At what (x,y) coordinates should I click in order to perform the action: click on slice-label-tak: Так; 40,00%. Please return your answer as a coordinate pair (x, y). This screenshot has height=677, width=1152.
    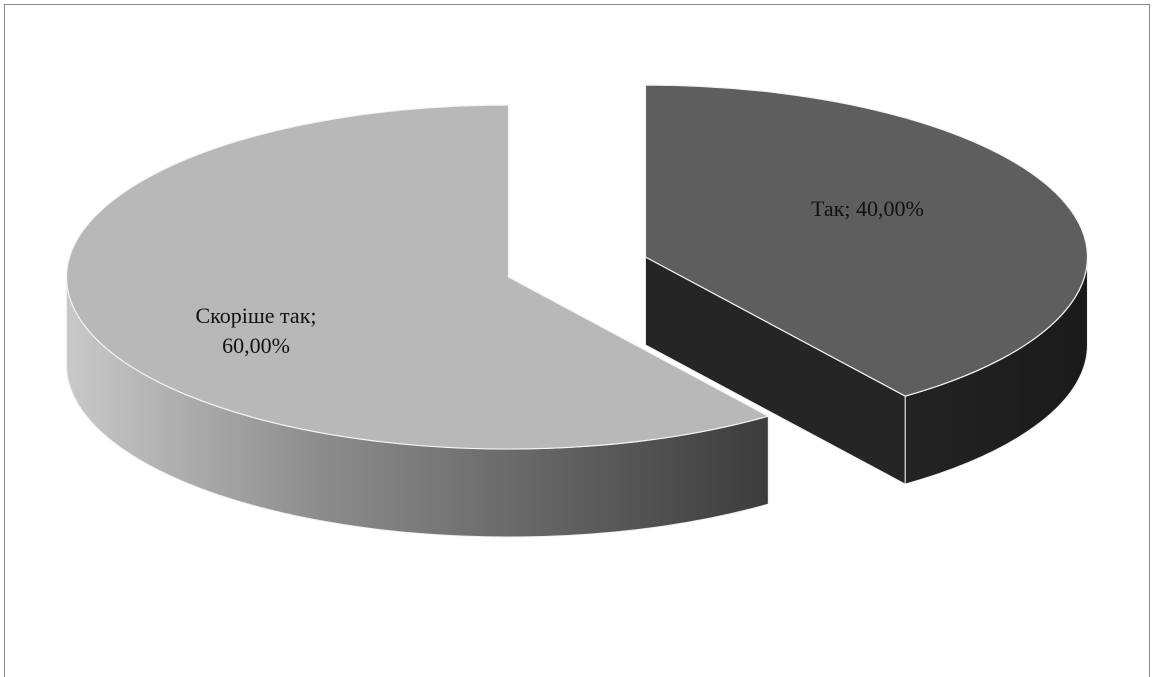
    Looking at the image, I should click on (867, 208).